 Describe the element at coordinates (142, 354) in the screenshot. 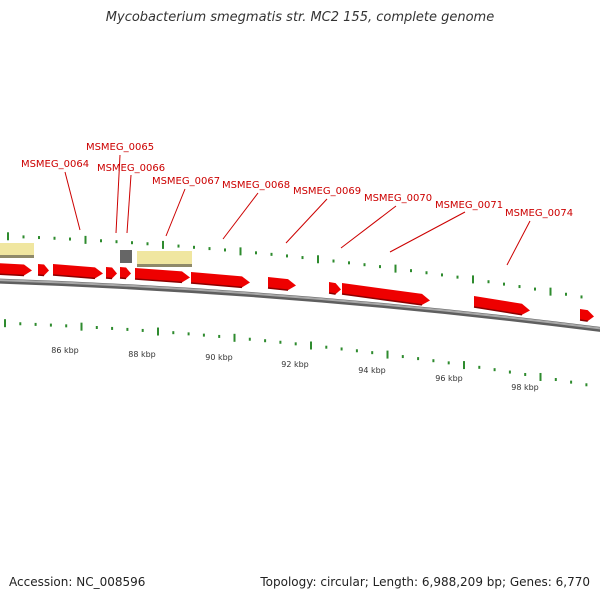

I see `scale-label: 88 kbp` at that location.